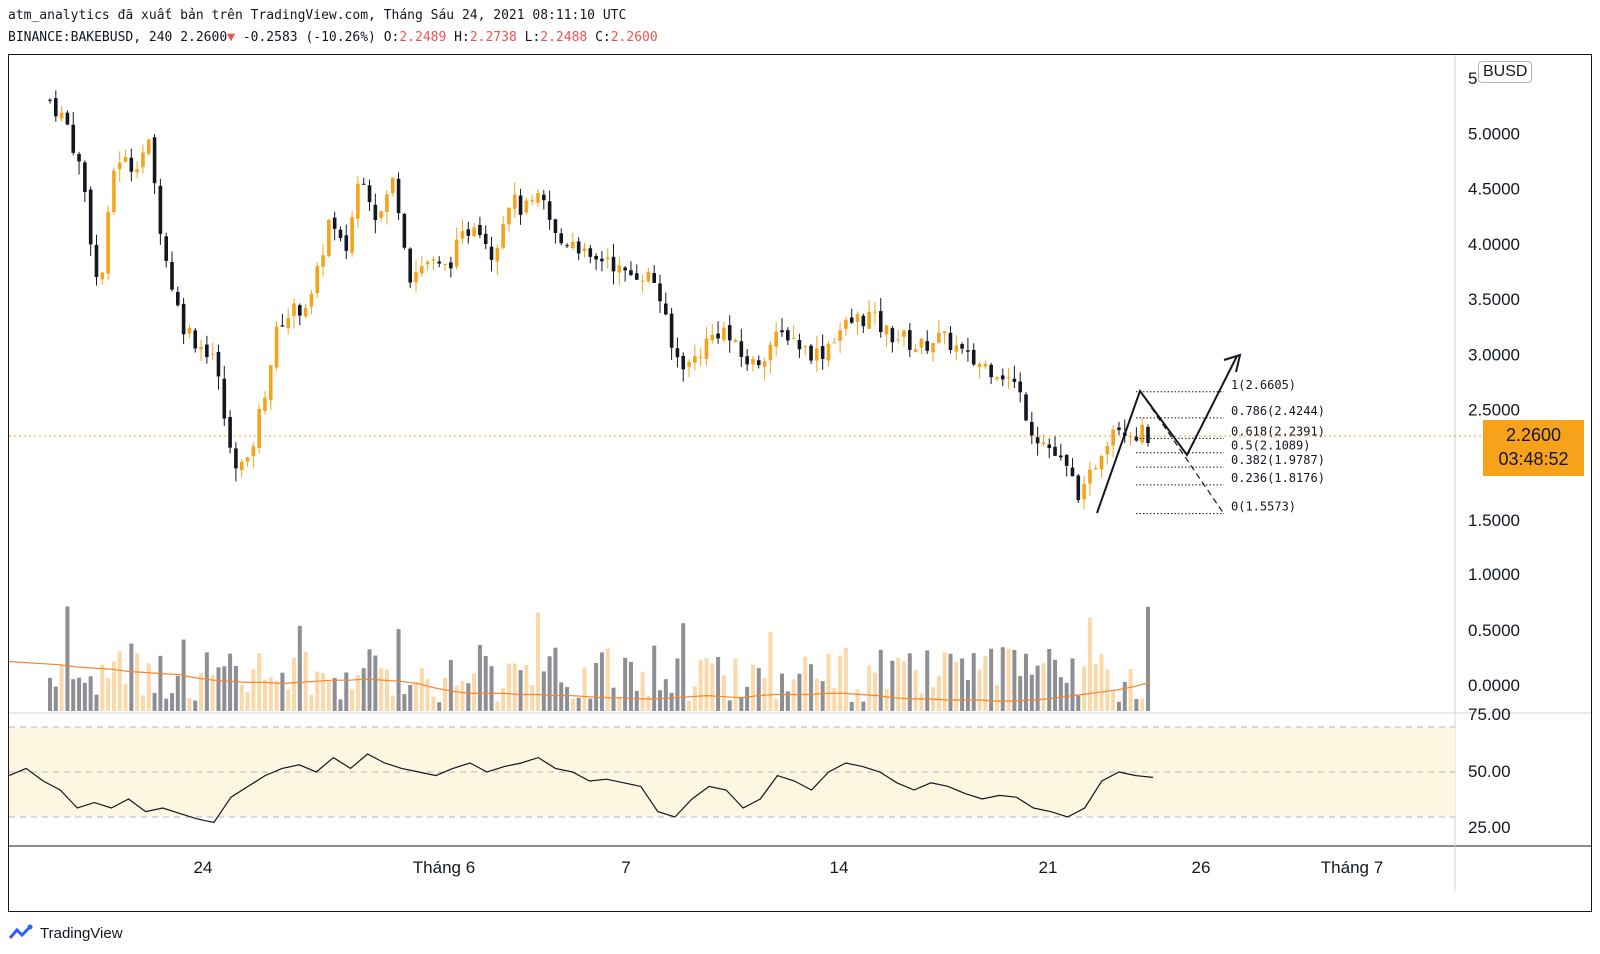 The image size is (1600, 954). Describe the element at coordinates (65, 933) in the screenshot. I see `tradingview-brand: TradingView` at that location.